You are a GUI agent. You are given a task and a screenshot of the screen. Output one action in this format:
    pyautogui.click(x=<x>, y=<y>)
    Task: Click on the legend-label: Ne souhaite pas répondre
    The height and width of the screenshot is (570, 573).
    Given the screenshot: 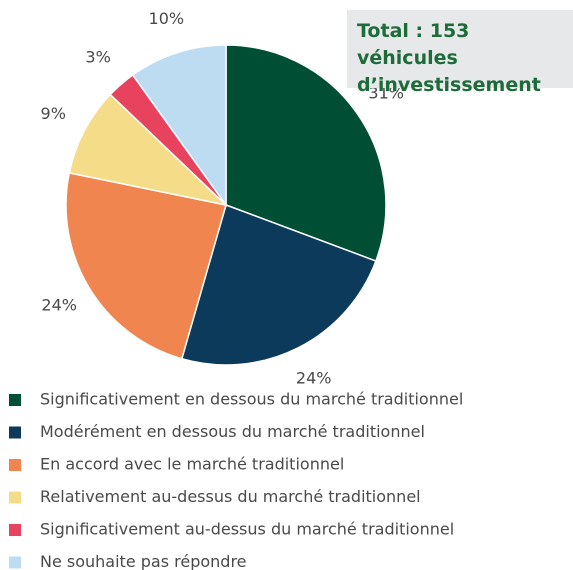 What is the action you would take?
    pyautogui.click(x=143, y=561)
    